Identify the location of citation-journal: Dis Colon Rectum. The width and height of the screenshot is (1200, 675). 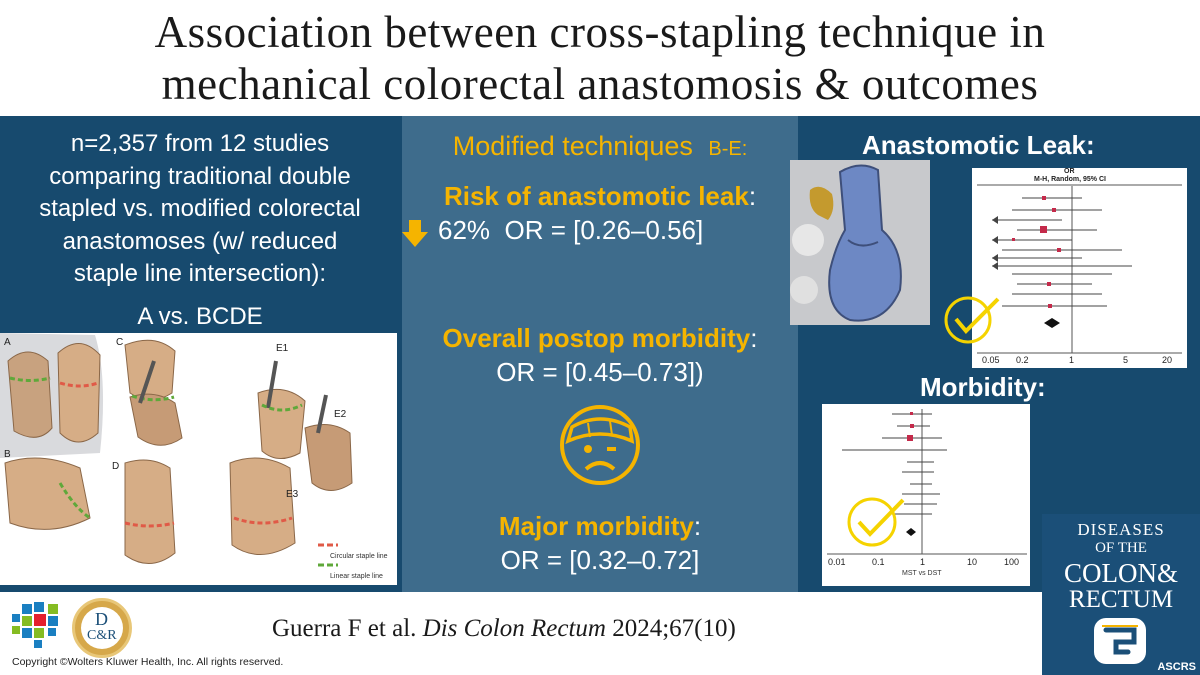
(514, 628).